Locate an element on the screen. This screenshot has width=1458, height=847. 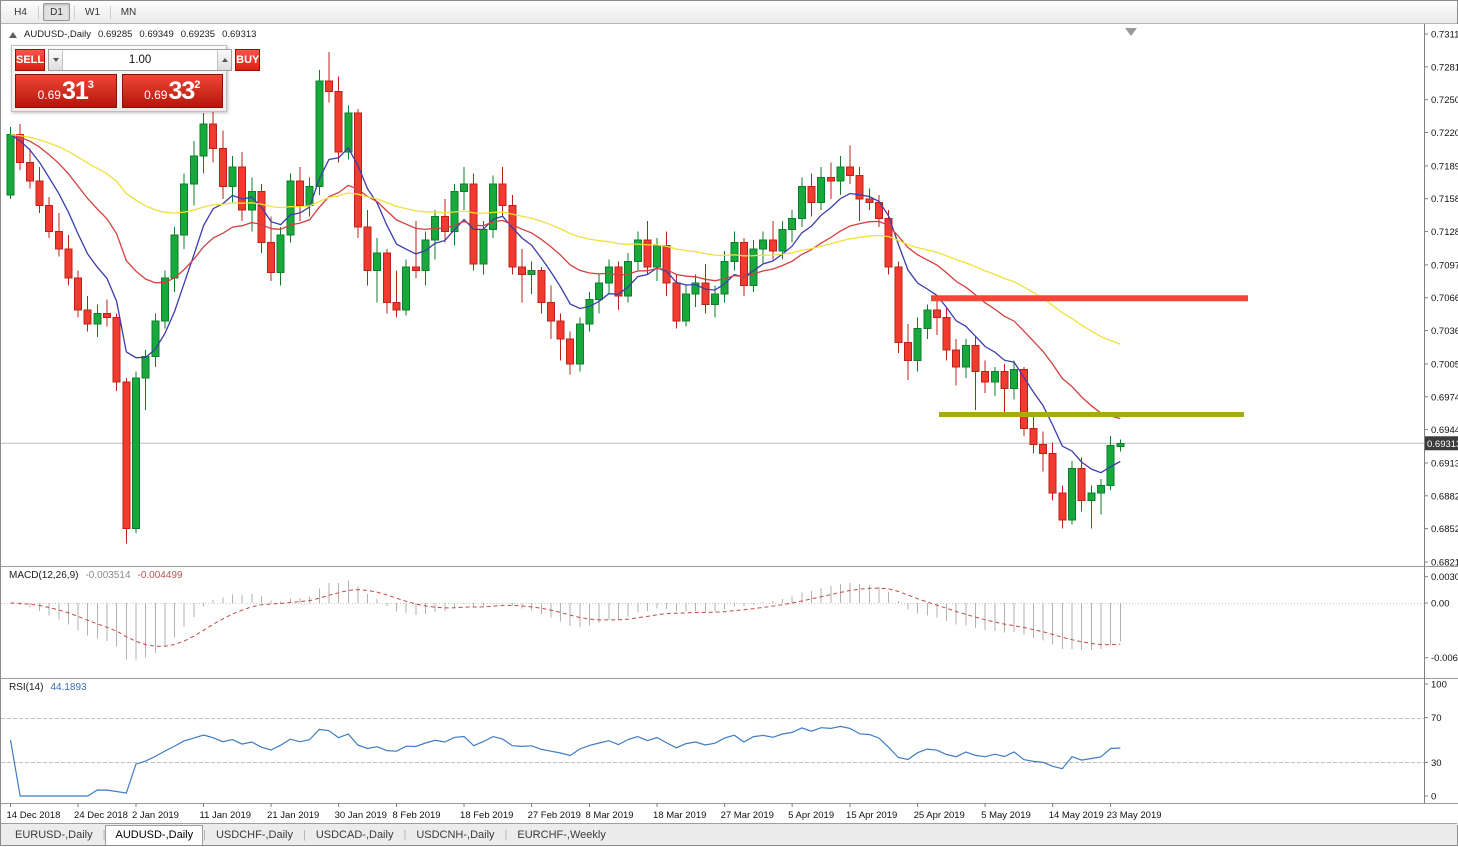
svg-text: 2 Jan 2019 is located at coordinates (155, 815).